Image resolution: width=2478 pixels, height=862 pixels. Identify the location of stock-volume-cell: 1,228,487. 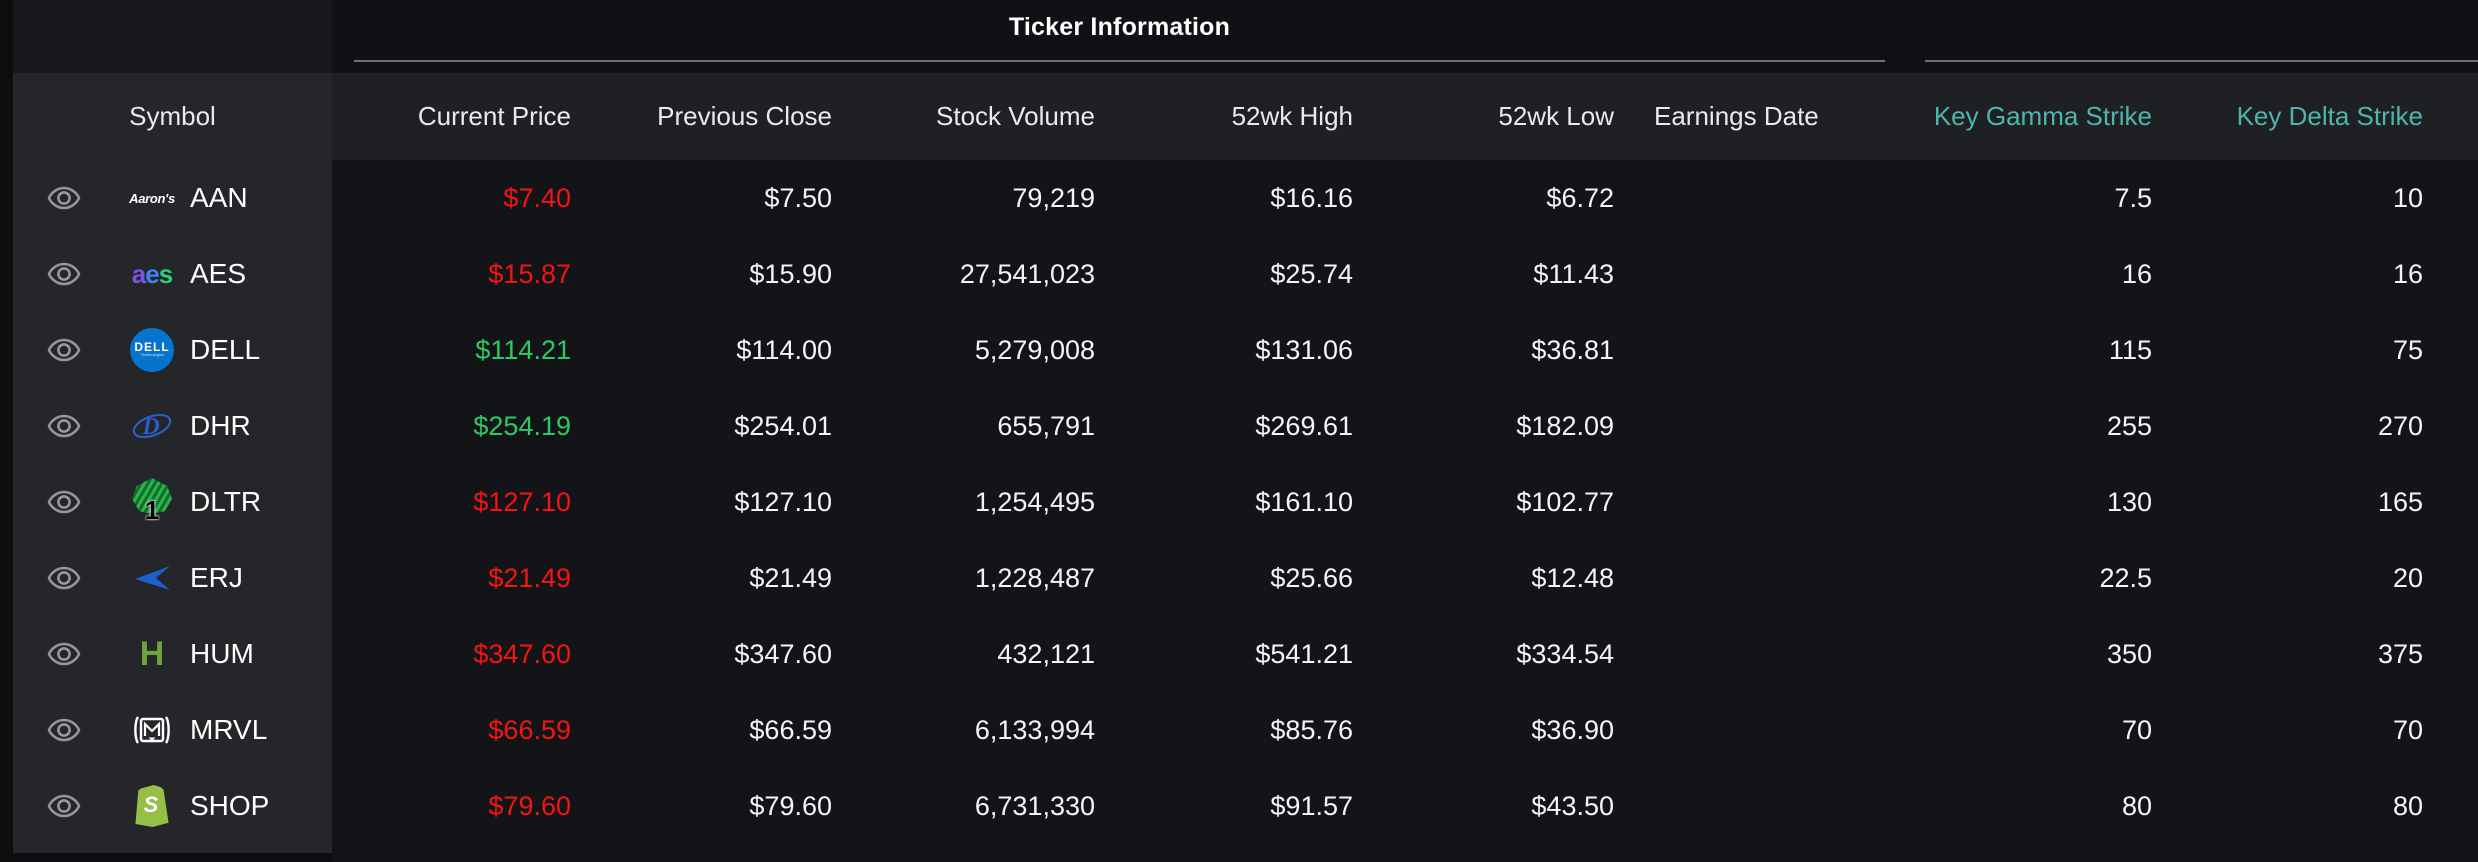
(1034, 577).